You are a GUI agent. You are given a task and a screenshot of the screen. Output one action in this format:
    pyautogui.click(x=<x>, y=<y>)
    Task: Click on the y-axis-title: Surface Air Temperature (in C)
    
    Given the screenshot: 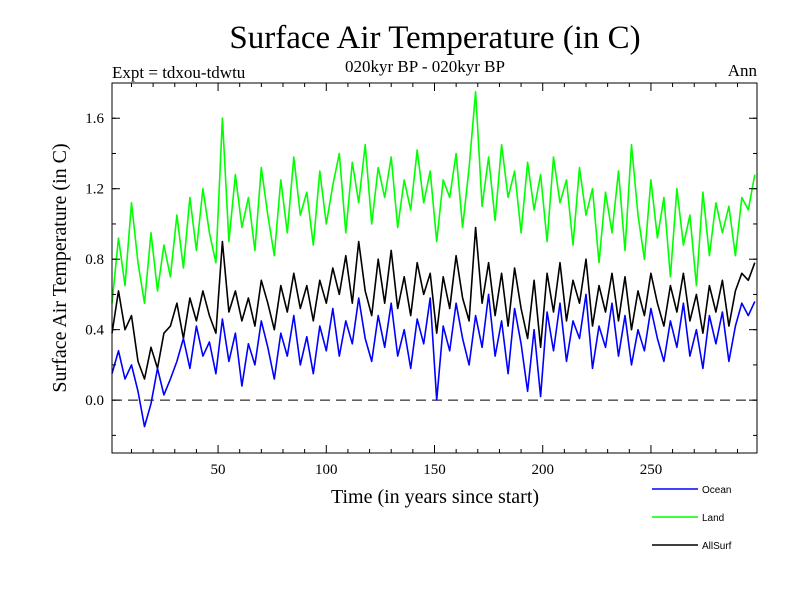 What is the action you would take?
    pyautogui.click(x=60, y=267)
    